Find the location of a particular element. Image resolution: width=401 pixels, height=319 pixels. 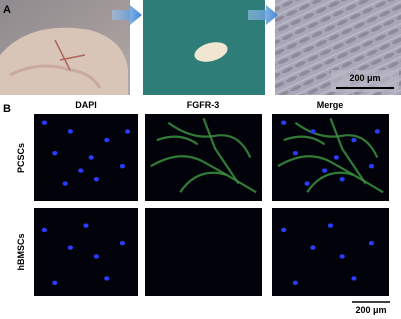

hand is located at coordinates (64, 61).